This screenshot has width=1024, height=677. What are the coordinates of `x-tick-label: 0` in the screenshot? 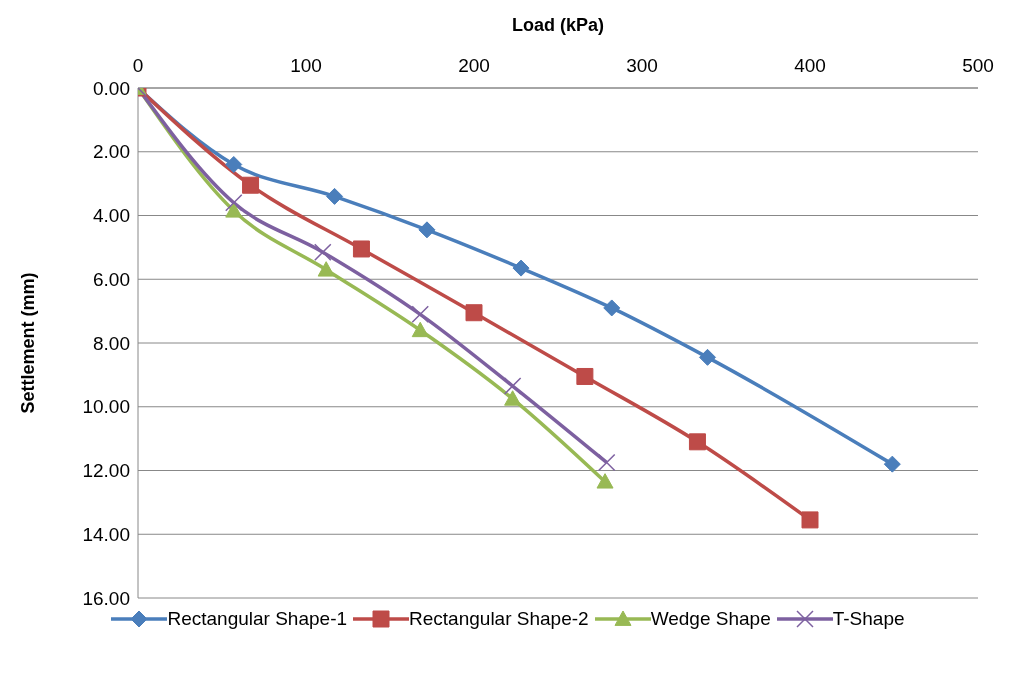 It's located at (138, 65).